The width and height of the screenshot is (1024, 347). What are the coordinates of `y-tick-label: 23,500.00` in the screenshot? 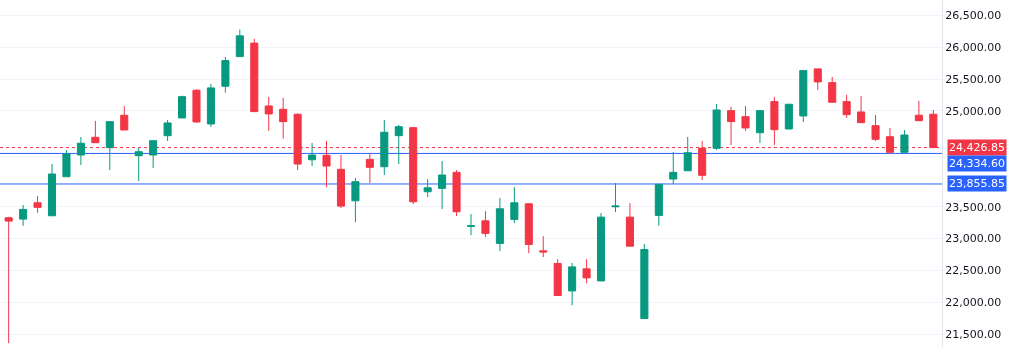 It's located at (973, 207).